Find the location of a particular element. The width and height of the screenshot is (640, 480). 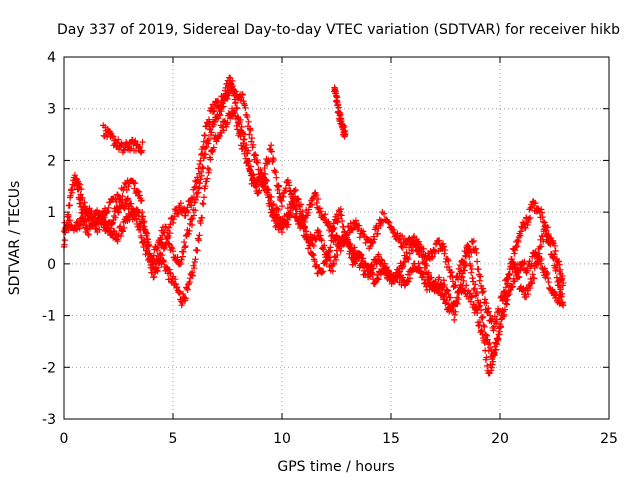

y-tick-label: 0 is located at coordinates (51, 265).